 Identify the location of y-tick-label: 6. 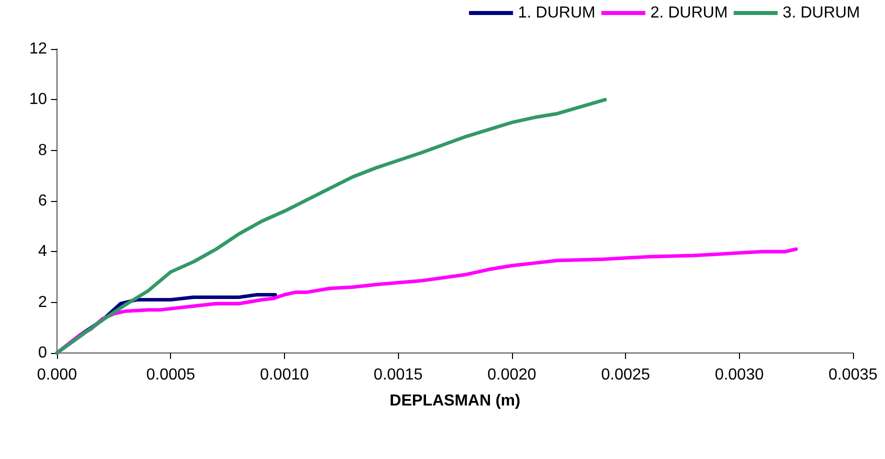
(43, 201).